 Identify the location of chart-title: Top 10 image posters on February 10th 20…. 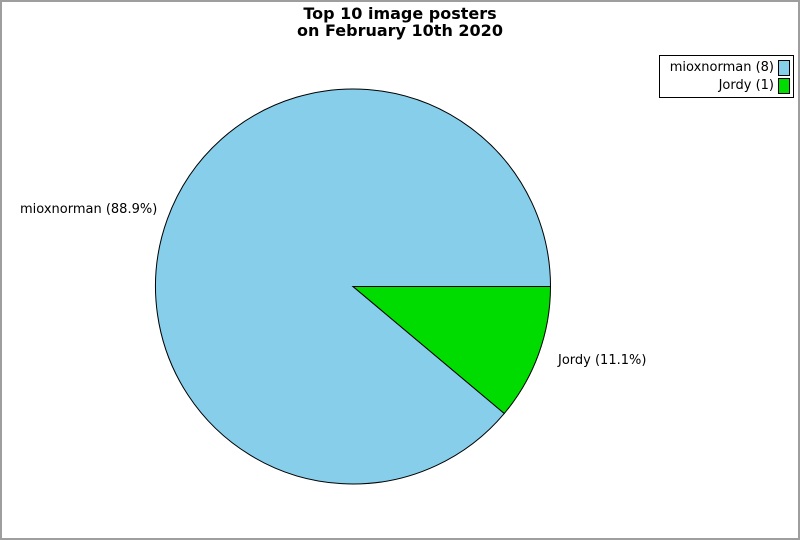
(400, 22).